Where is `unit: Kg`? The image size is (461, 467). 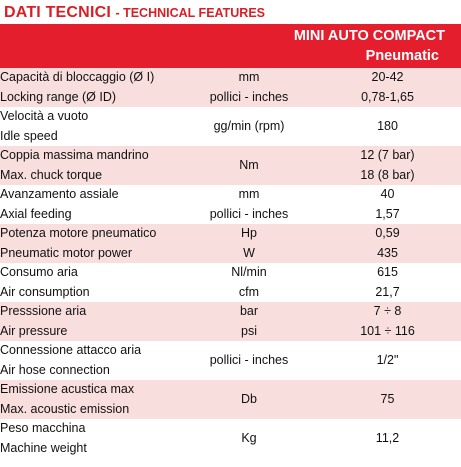 unit: Kg is located at coordinates (249, 437).